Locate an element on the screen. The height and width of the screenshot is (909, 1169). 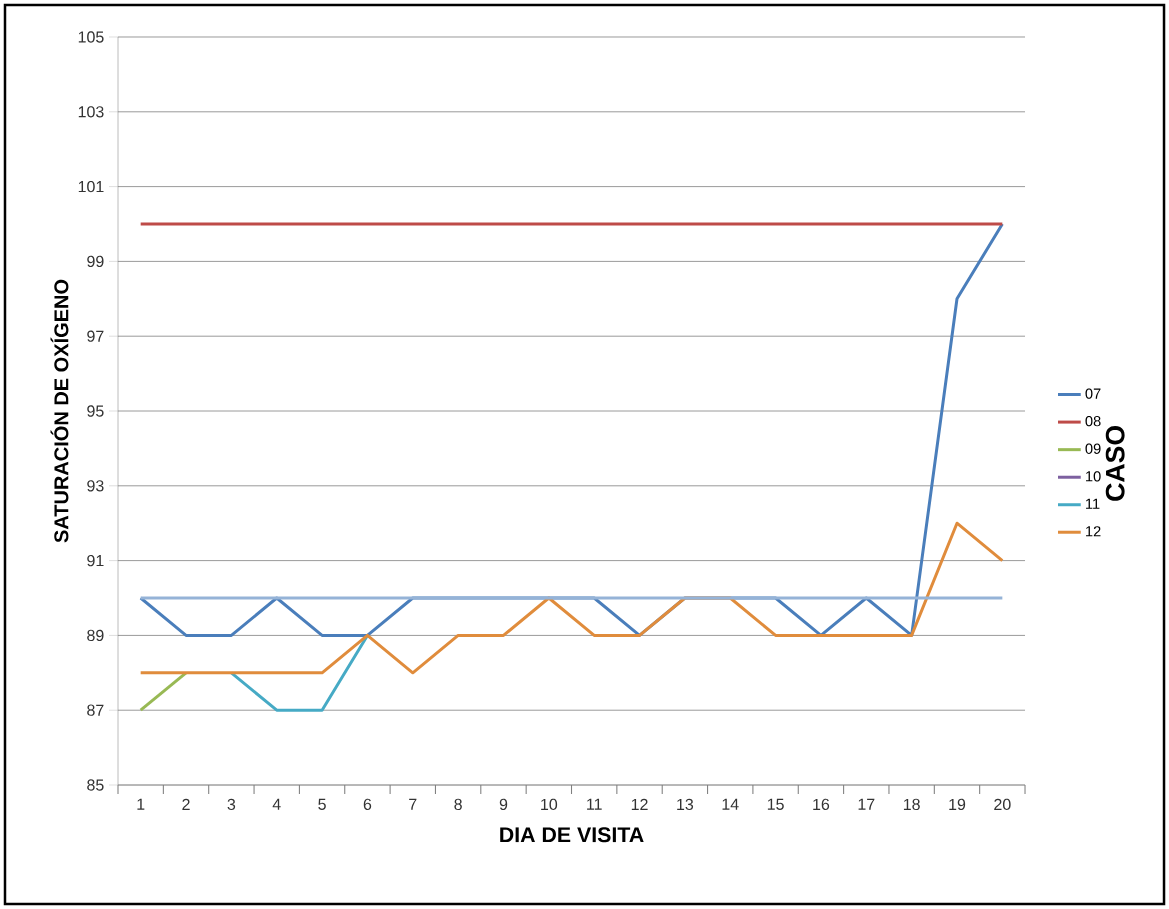
x-tick-label: 8 is located at coordinates (458, 804).